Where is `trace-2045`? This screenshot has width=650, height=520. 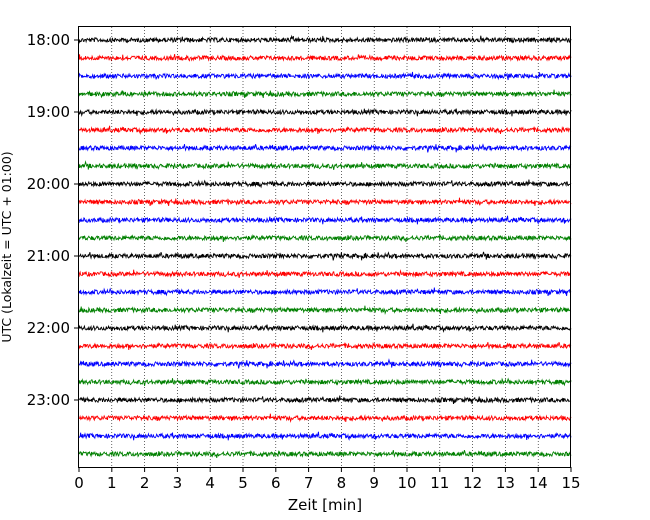
trace-2045 is located at coordinates (325, 238).